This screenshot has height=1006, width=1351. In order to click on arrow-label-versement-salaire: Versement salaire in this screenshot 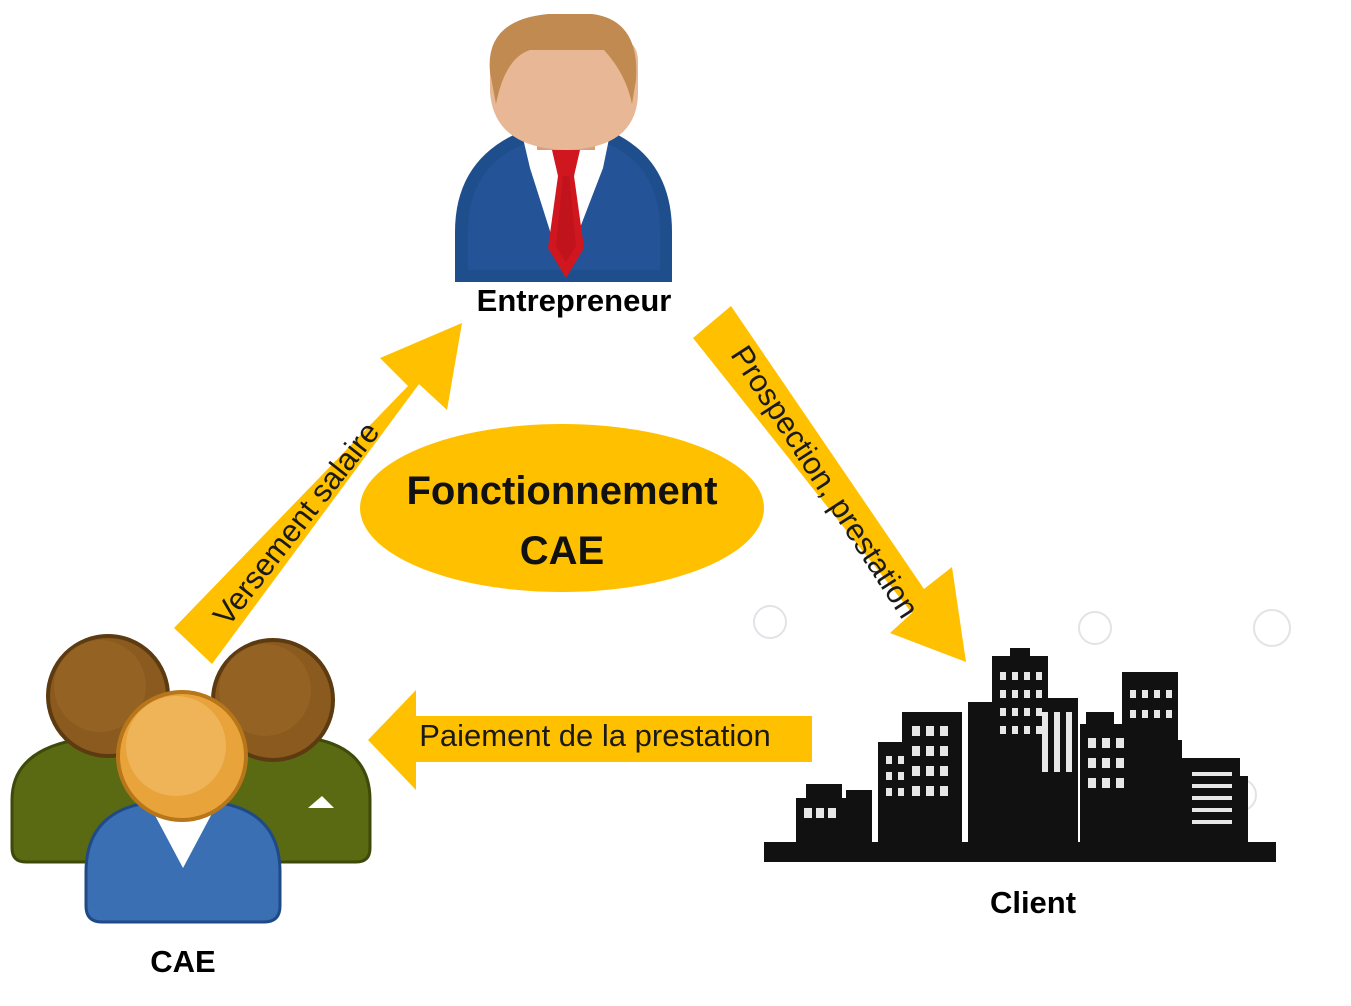, I will do `click(296, 523)`.